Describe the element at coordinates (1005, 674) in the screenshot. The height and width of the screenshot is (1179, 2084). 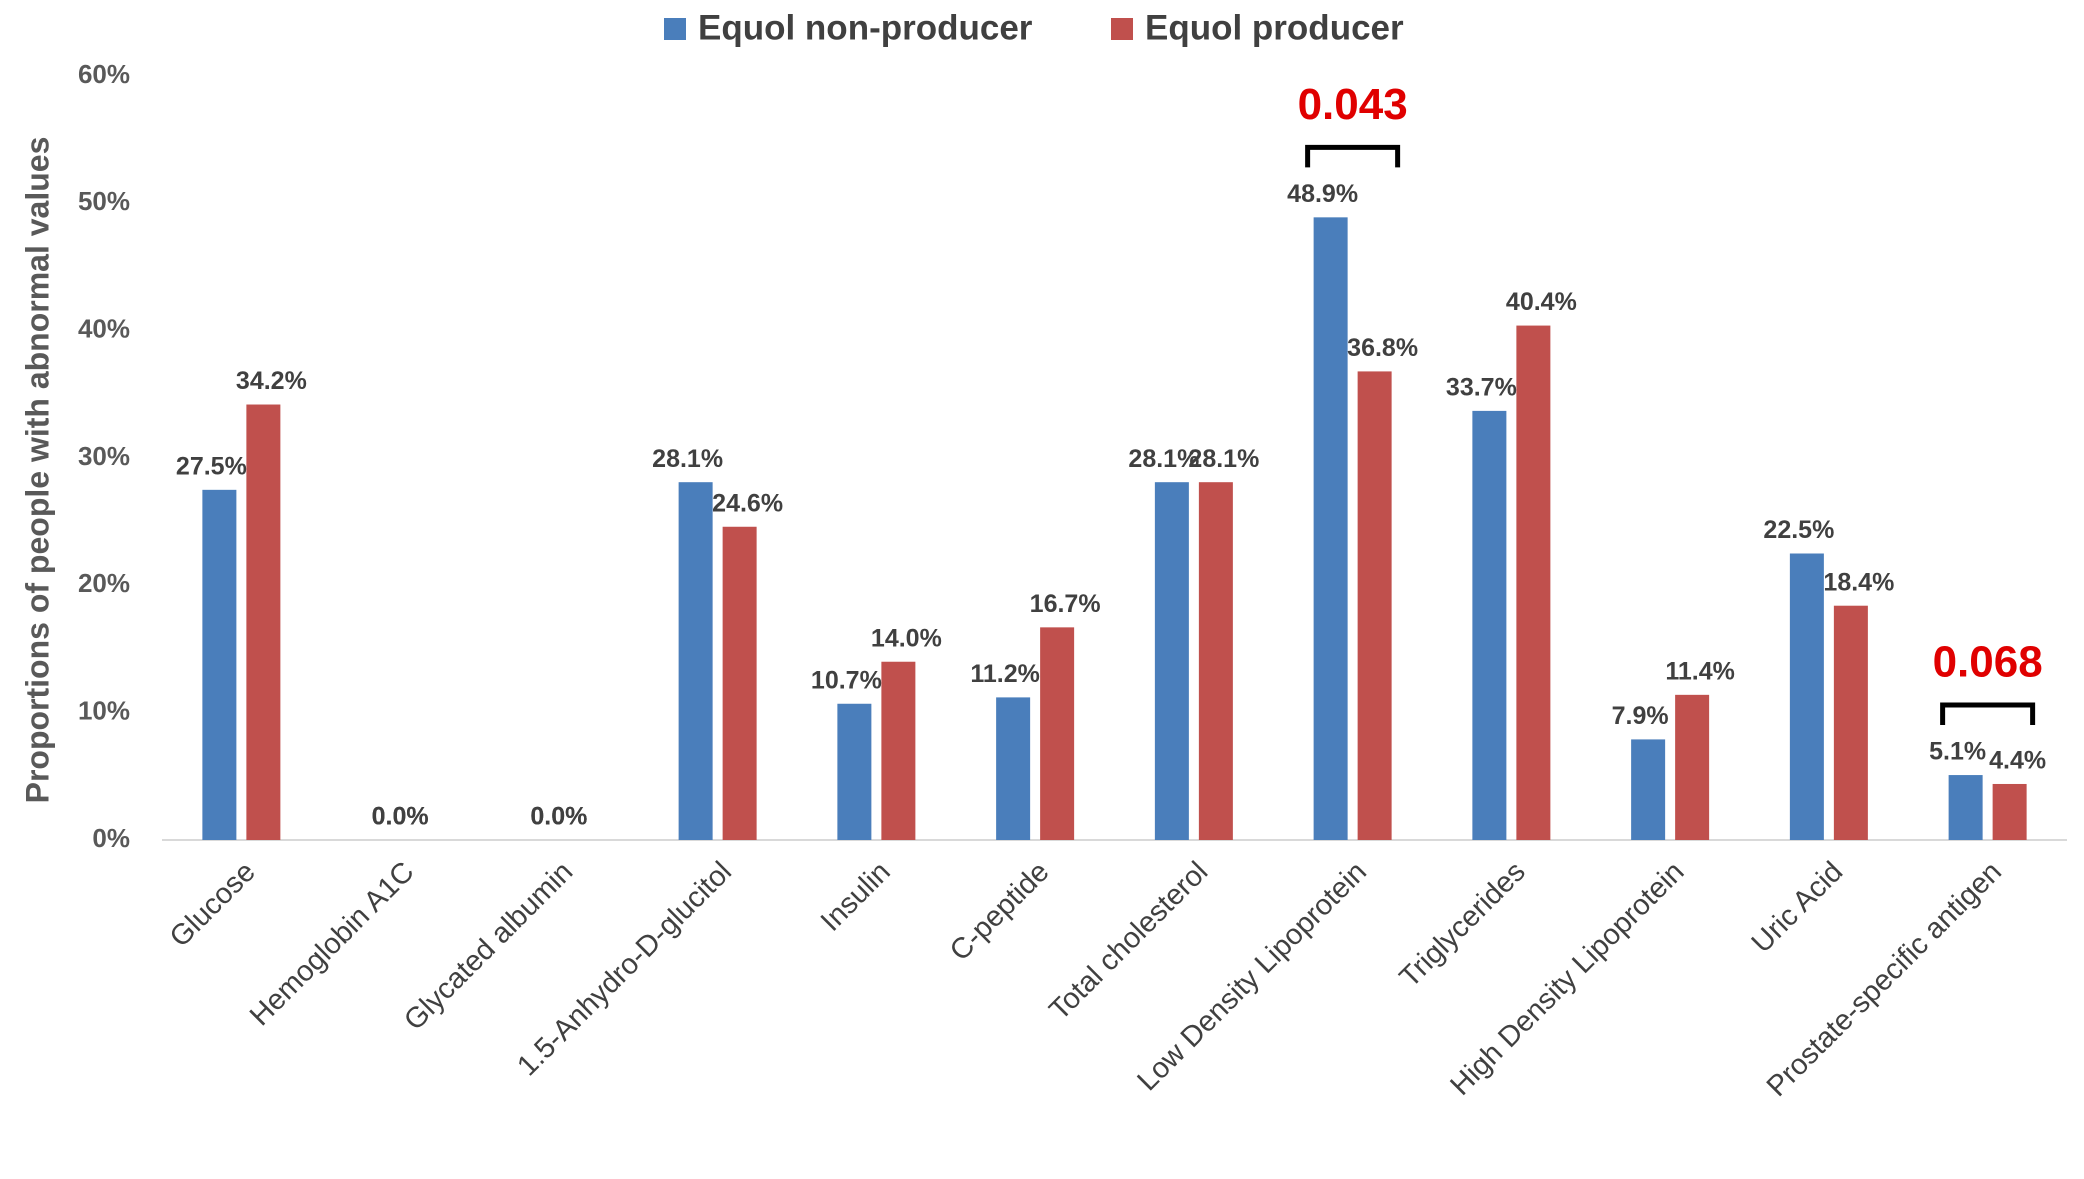
I see `data-label: 11.2%` at that location.